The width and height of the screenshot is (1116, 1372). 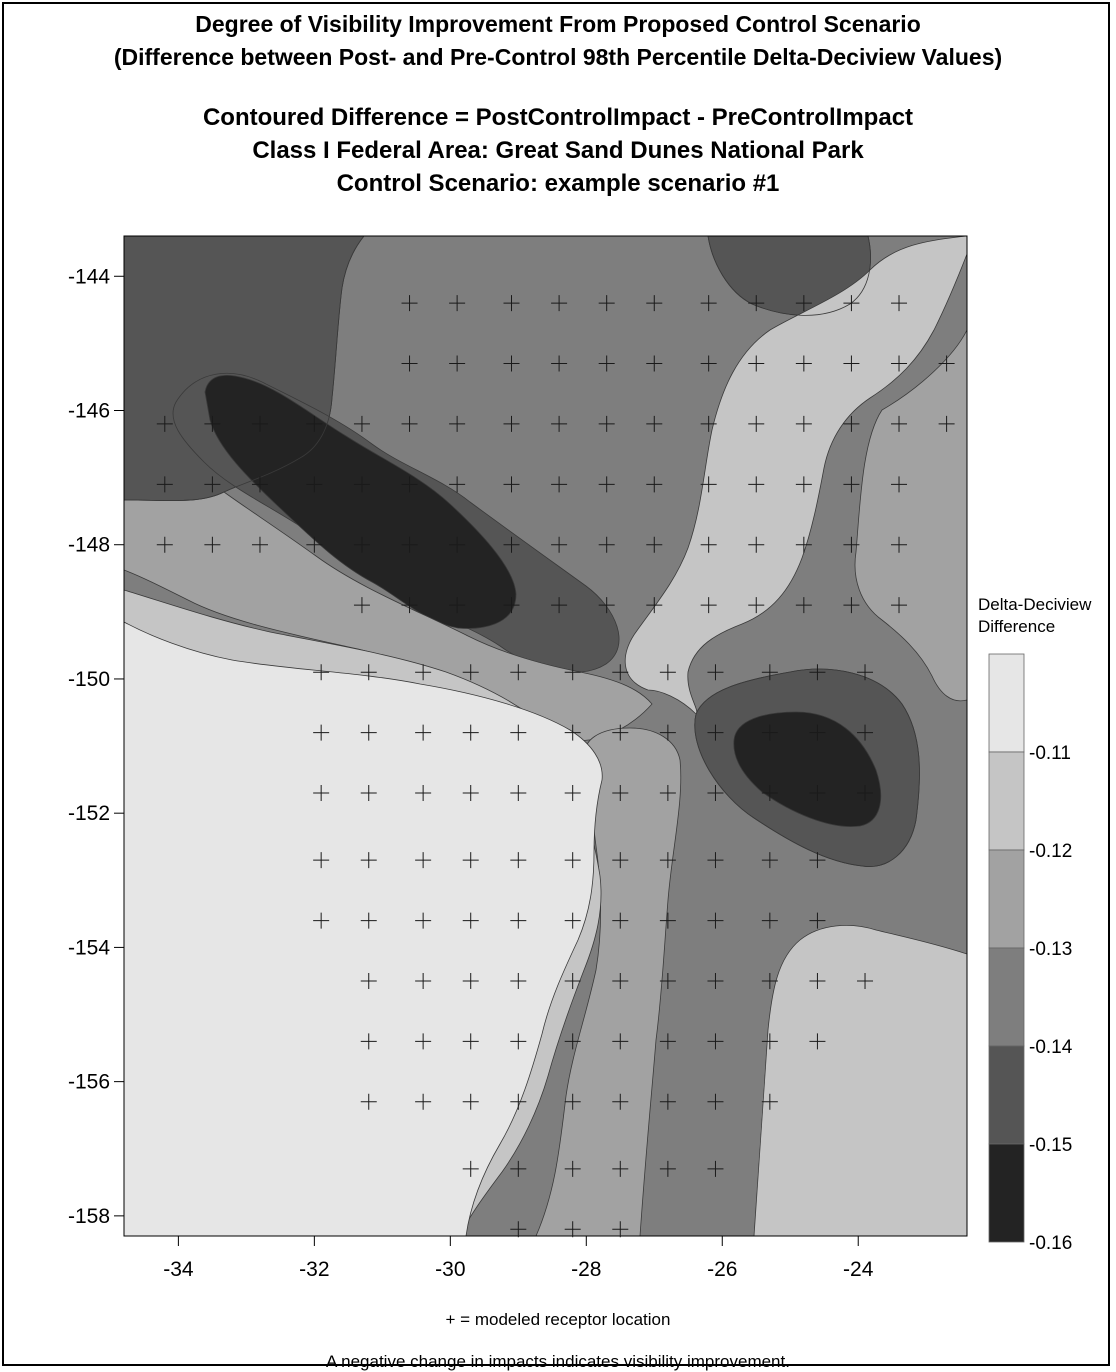 I want to click on legend-swatch, so click(x=1006, y=801).